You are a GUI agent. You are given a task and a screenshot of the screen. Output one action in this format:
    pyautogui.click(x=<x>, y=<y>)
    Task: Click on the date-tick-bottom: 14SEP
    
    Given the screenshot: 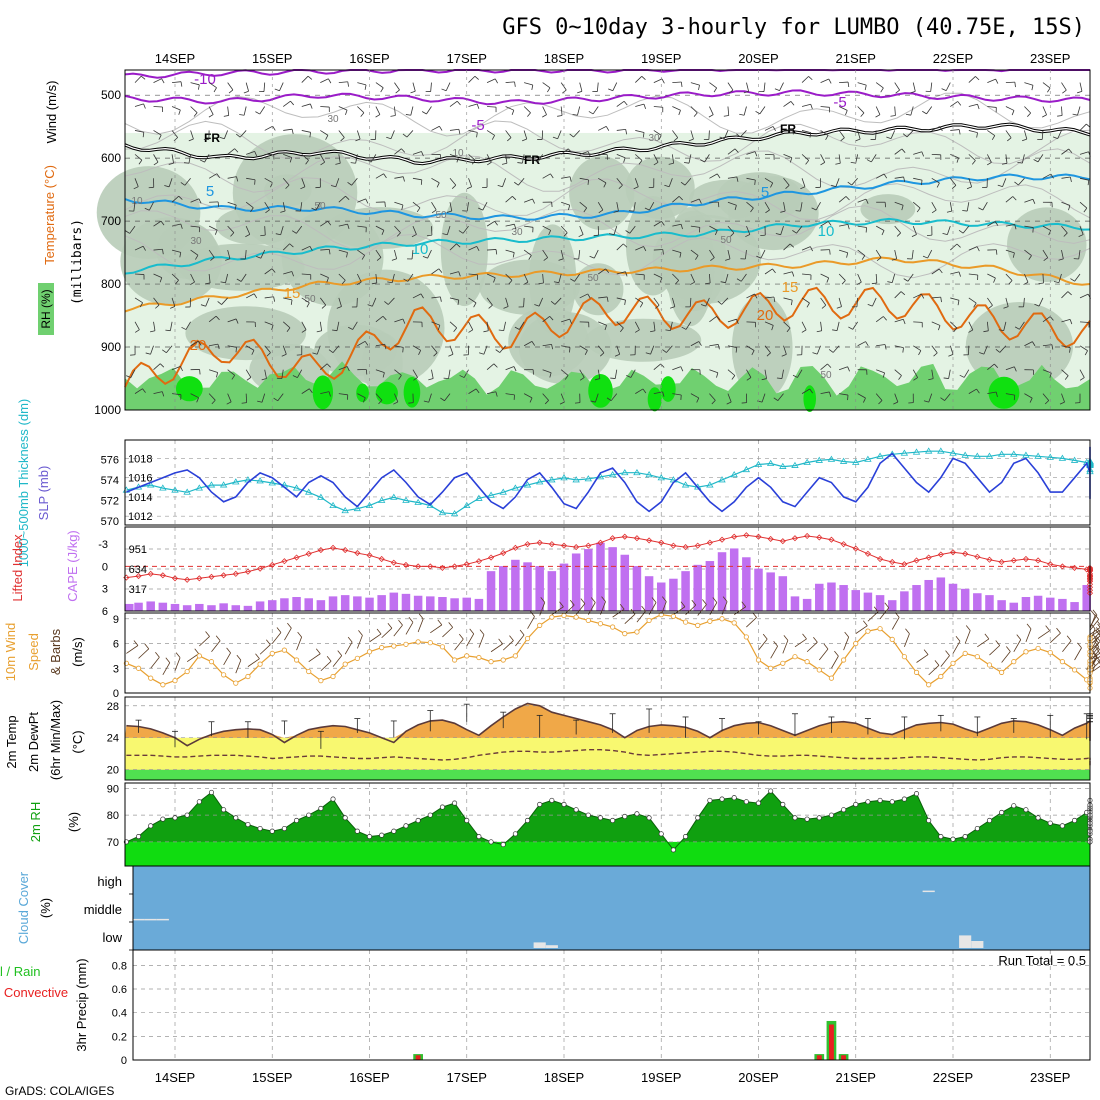 What is the action you would take?
    pyautogui.click(x=175, y=1077)
    